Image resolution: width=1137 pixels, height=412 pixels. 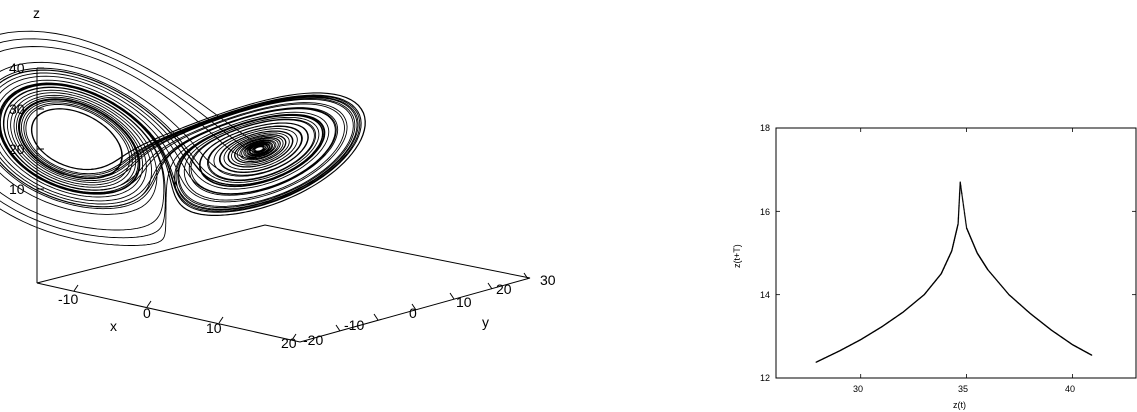 I want to click on y-tick-label: 10, so click(x=464, y=302).